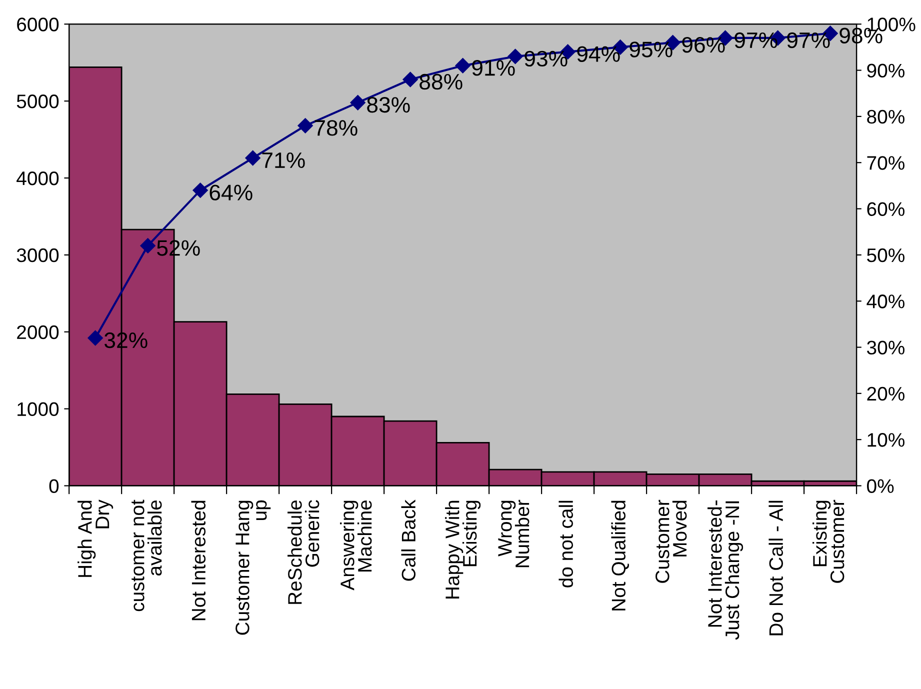 This screenshot has width=921, height=689. What do you see at coordinates (885, 301) in the screenshot?
I see `y2-tick-label: 40%` at bounding box center [885, 301].